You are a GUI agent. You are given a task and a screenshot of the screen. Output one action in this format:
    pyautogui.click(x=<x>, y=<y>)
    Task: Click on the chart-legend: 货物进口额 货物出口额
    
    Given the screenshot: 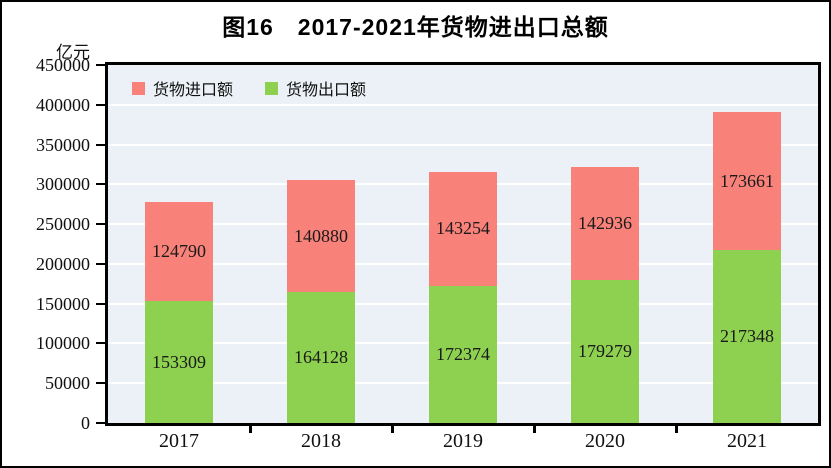 What is the action you would take?
    pyautogui.click(x=249, y=88)
    